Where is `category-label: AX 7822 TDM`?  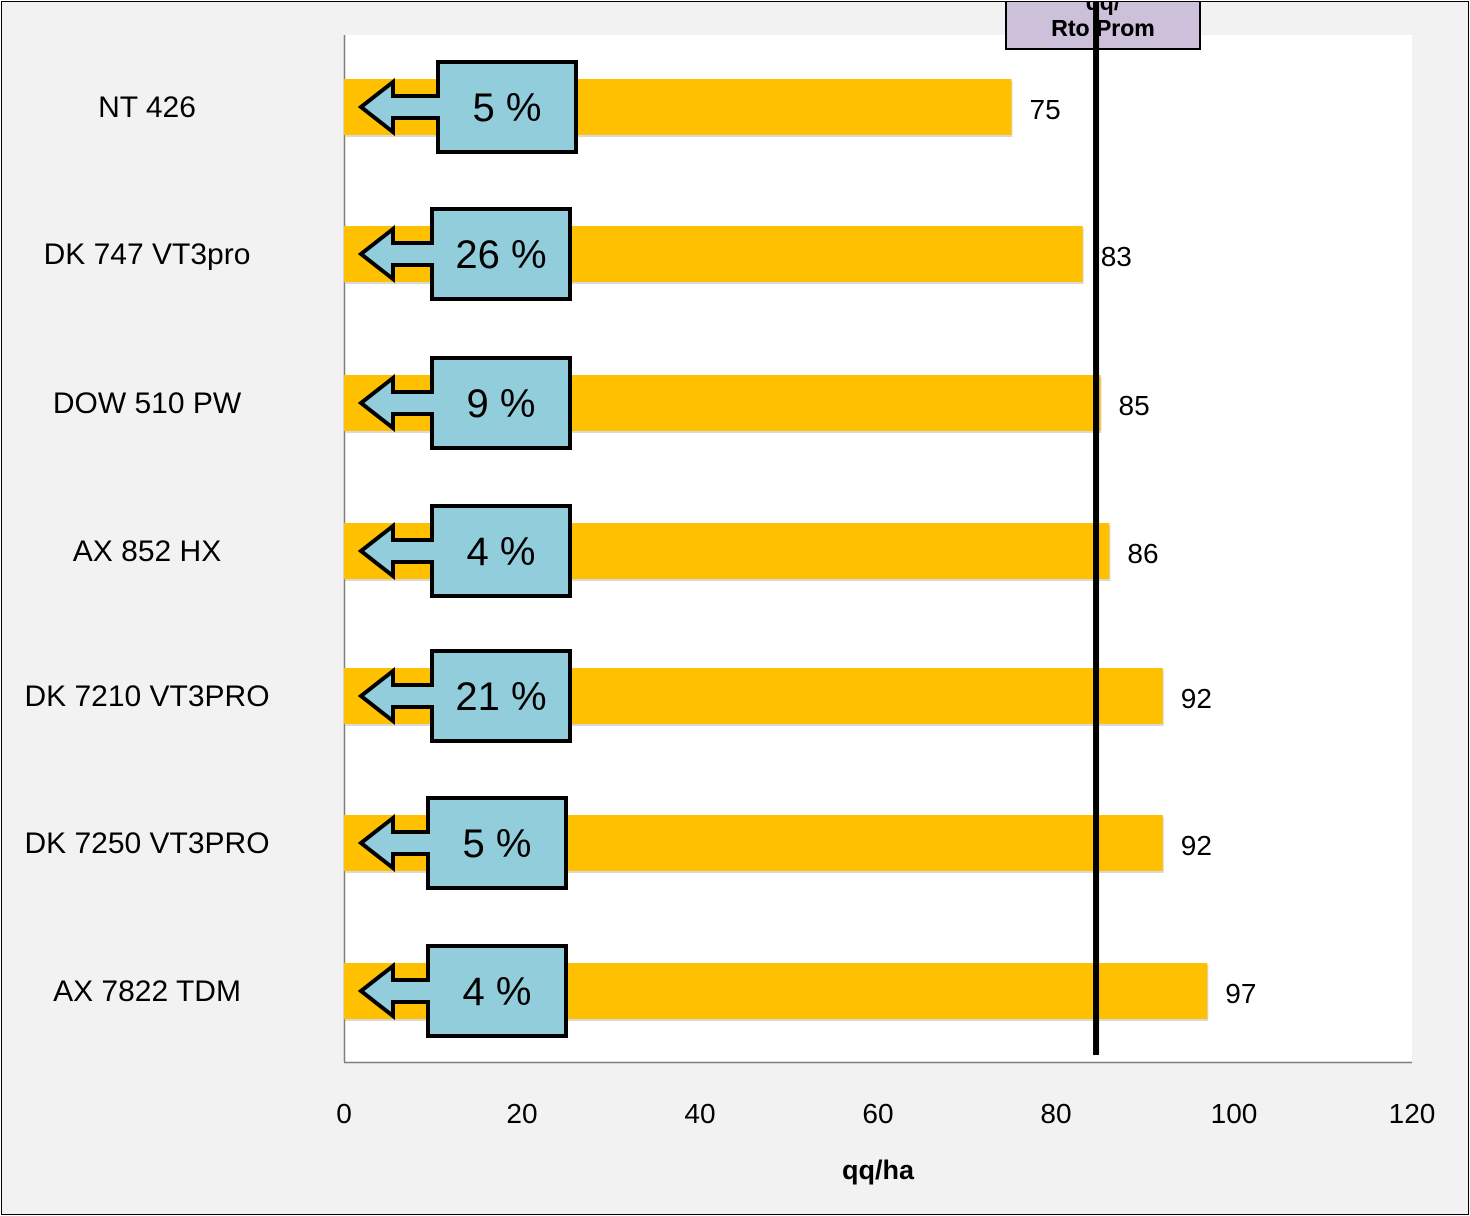 category-label: AX 7822 TDM is located at coordinates (147, 991).